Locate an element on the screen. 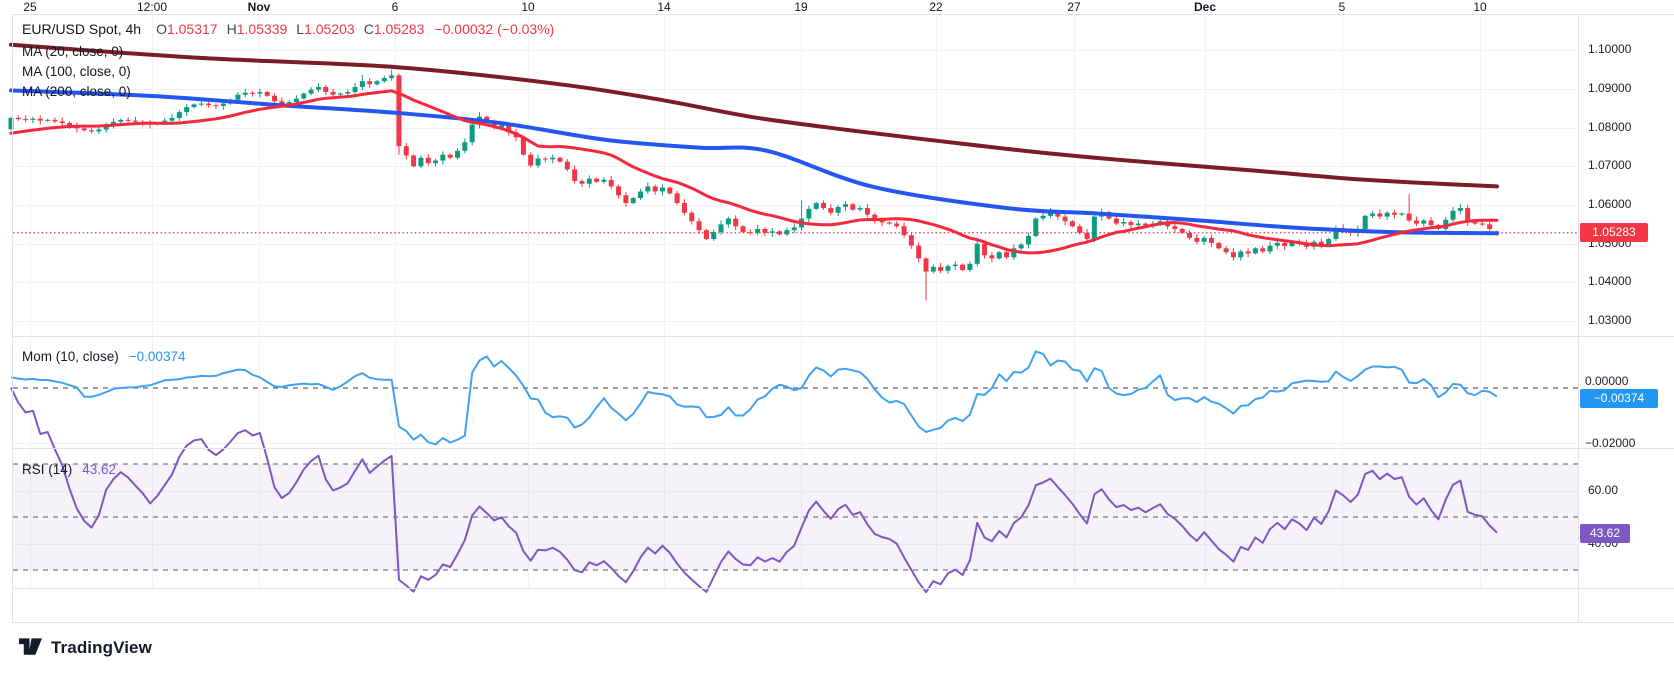  price-axis-label: 1.08000 is located at coordinates (1610, 126).